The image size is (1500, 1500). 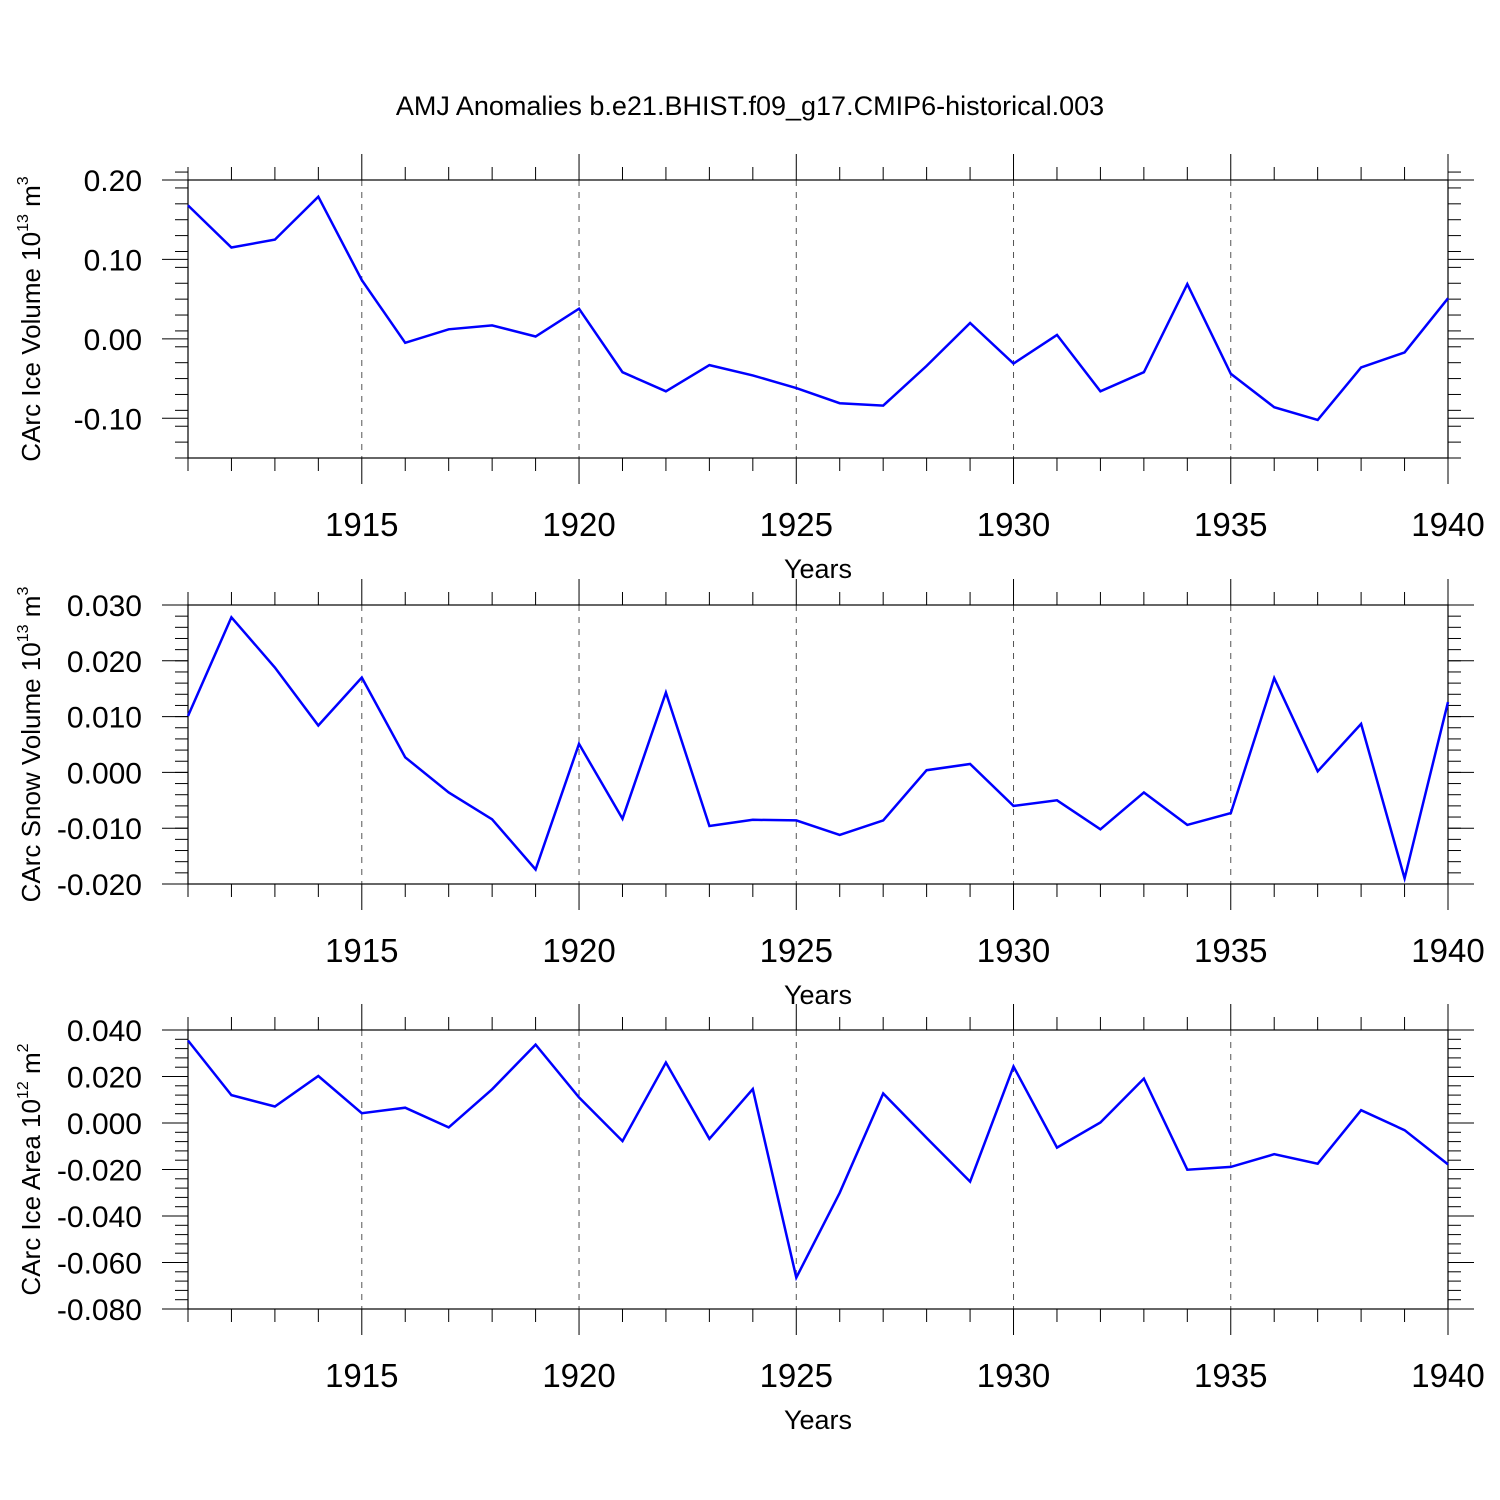 I want to click on y-tick-label: 0.20, so click(x=113, y=181).